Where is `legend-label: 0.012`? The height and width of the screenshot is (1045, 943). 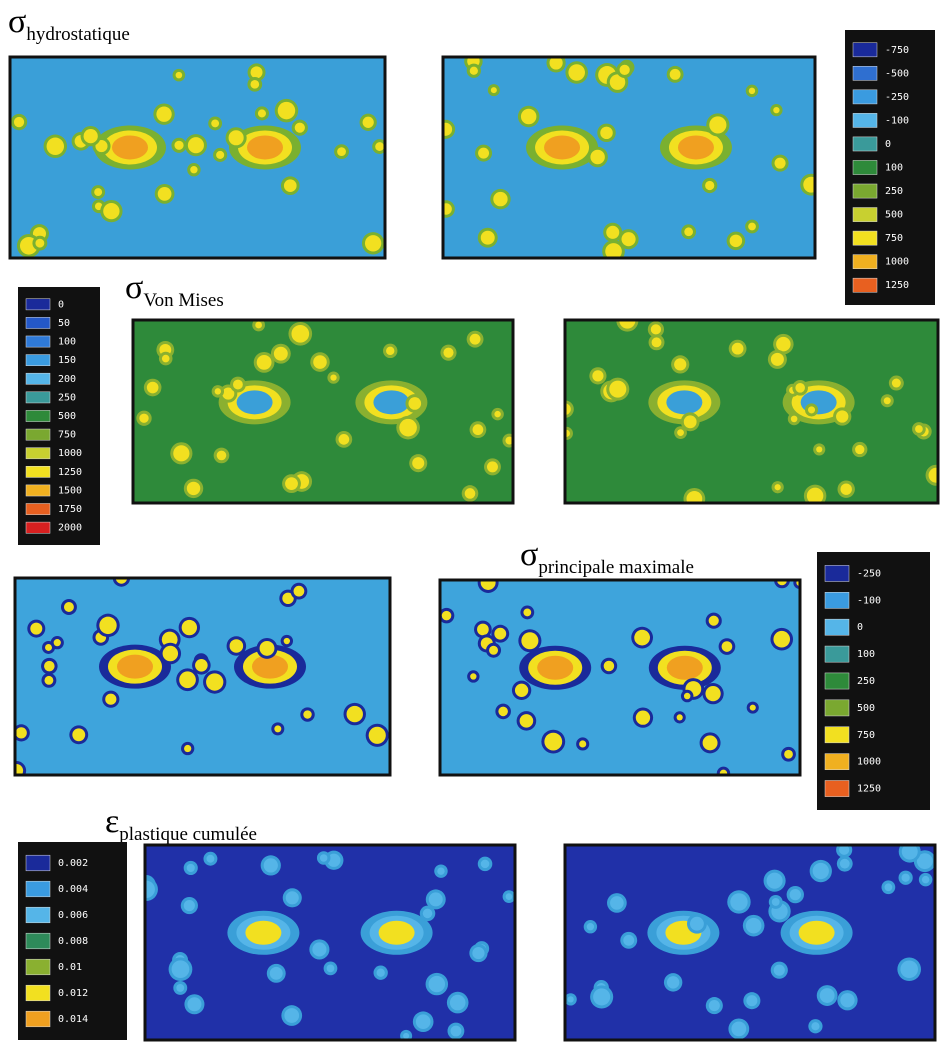
legend-label: 0.012 is located at coordinates (73, 993).